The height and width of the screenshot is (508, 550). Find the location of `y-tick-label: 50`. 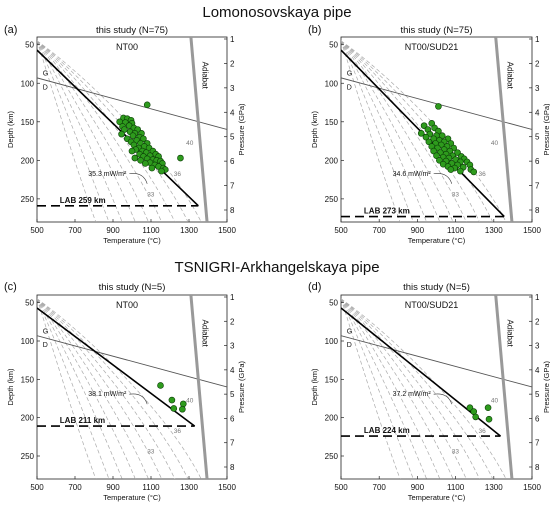

y-tick-label: 50 is located at coordinates (333, 303).